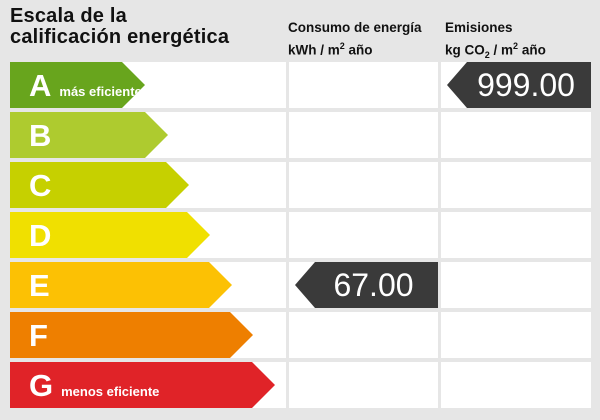 The width and height of the screenshot is (600, 420). I want to click on emisiones-value-badge: 999.00, so click(519, 85).